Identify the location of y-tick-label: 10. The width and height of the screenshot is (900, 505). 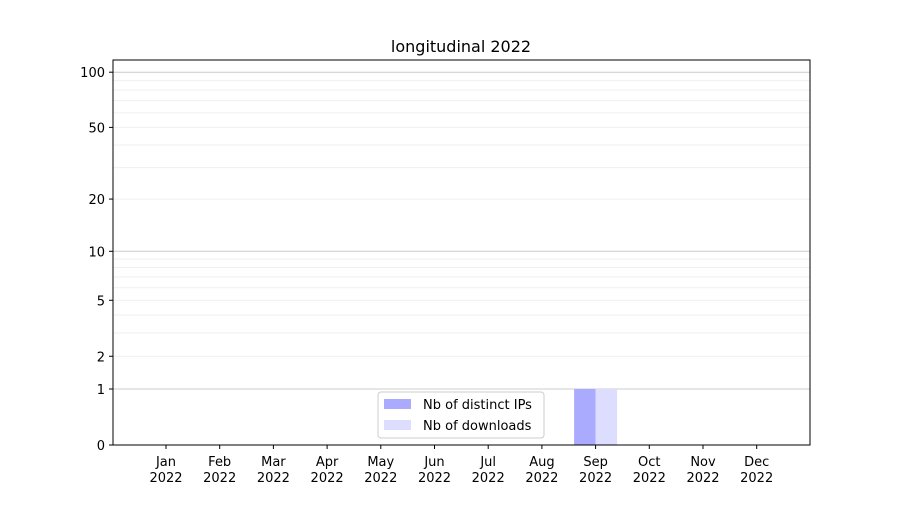
(96, 252).